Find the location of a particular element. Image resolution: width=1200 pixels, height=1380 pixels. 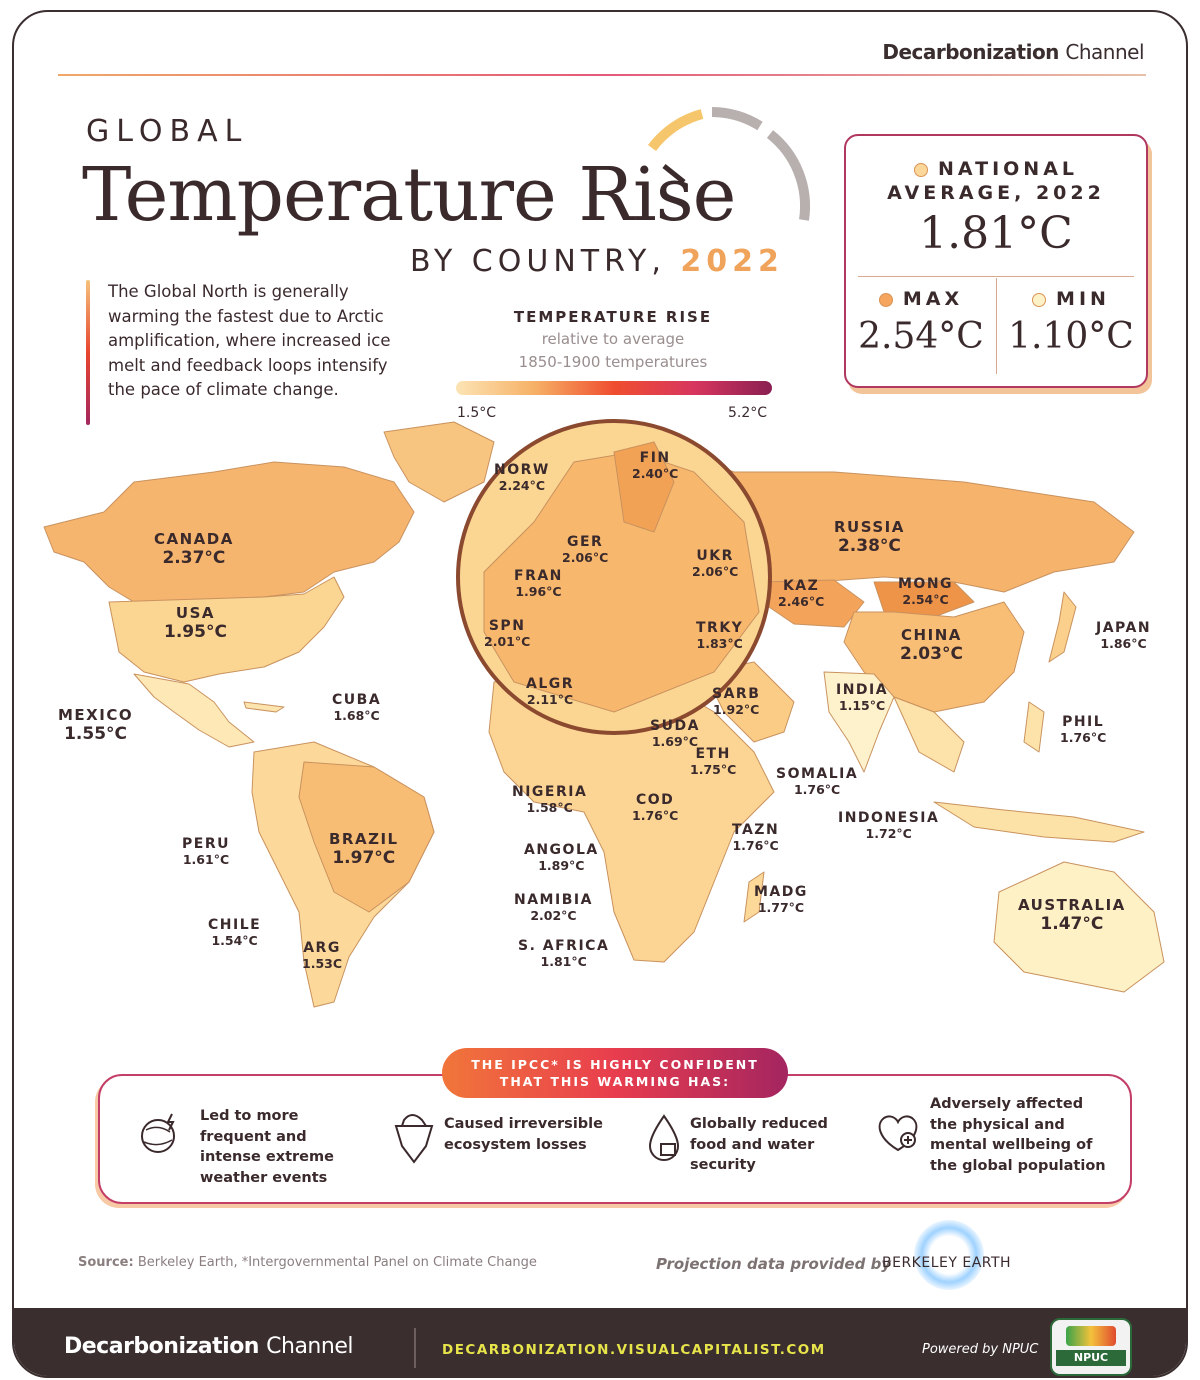

avg-label-1: NATIONAL is located at coordinates (1008, 169).